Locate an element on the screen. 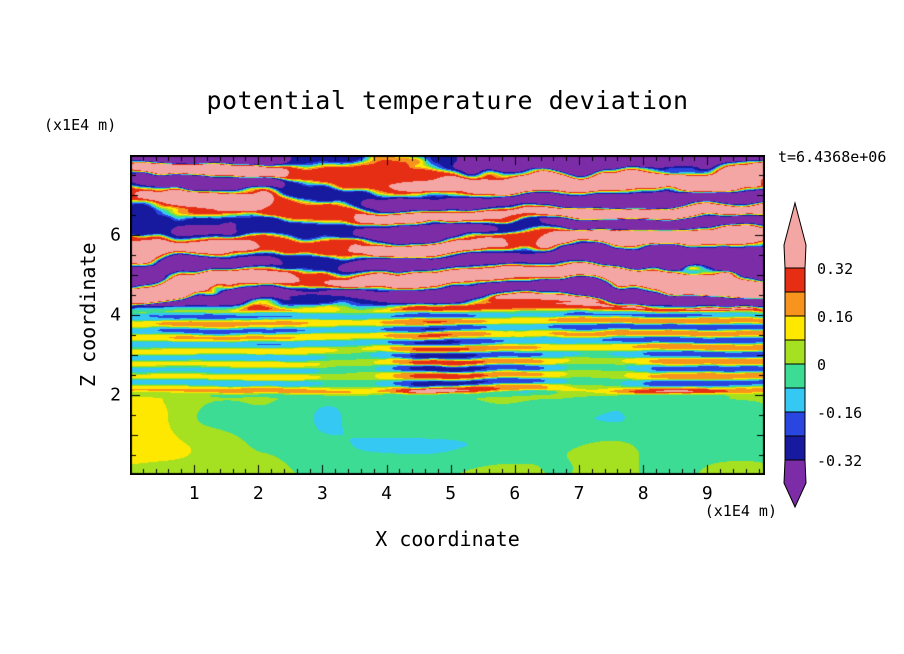 This screenshot has width=904, height=654. z-tick-label: 4 is located at coordinates (115, 315).